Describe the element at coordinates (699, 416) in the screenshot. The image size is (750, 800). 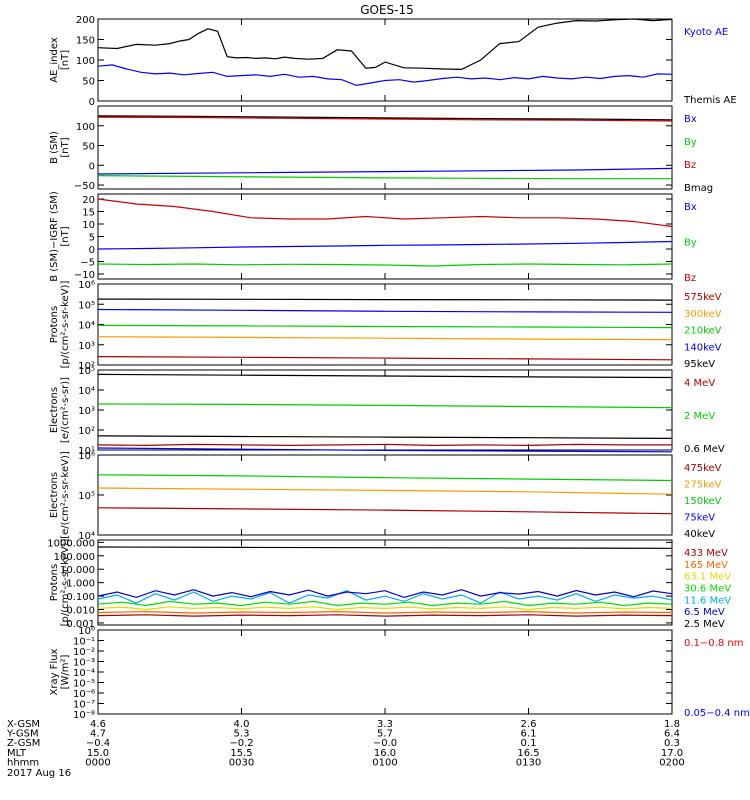
I see `legend-entry: 2 MeV` at that location.